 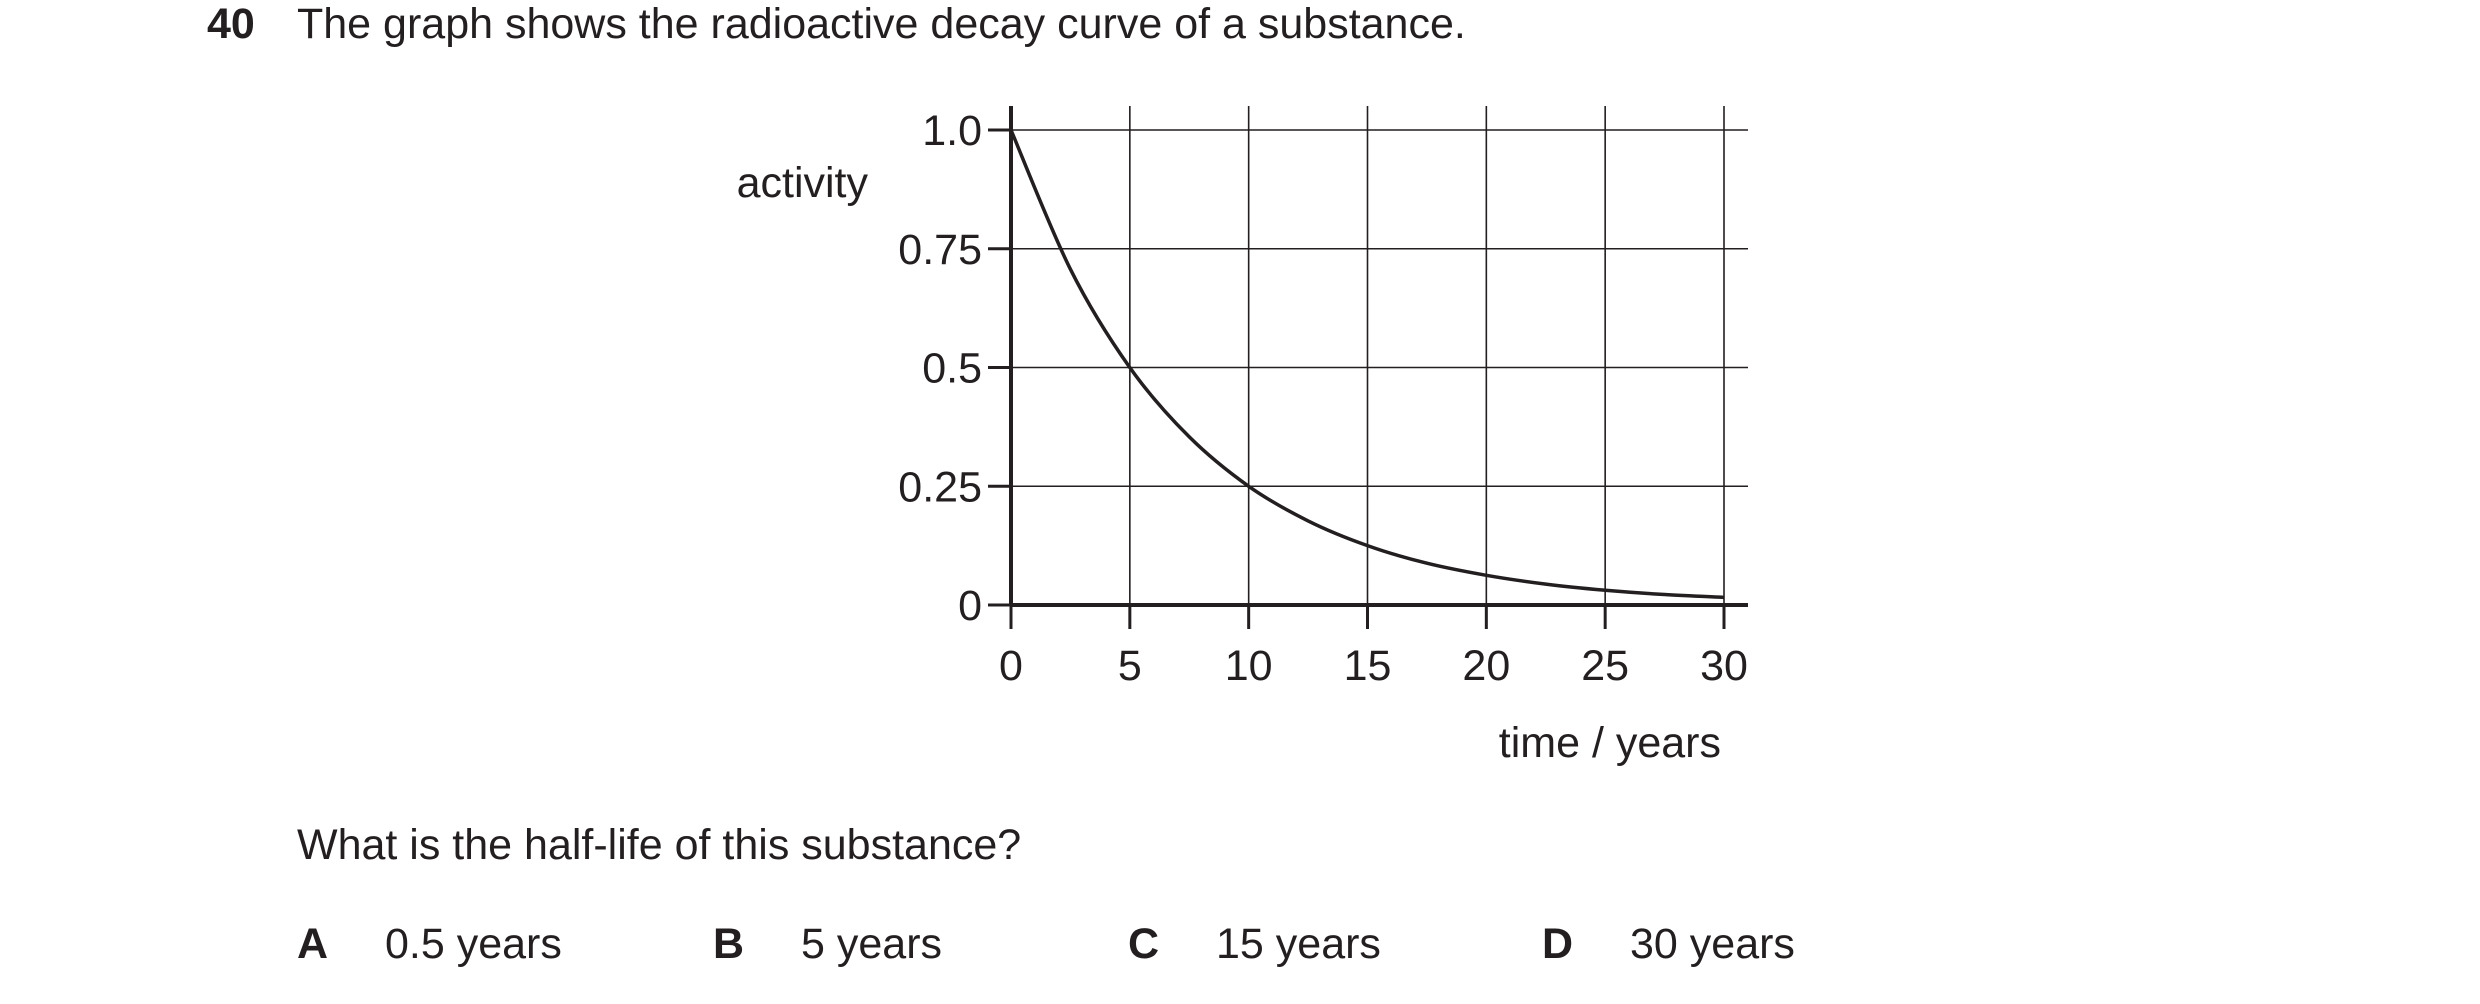 What do you see at coordinates (803, 183) in the screenshot?
I see `y-axis-label: activity` at bounding box center [803, 183].